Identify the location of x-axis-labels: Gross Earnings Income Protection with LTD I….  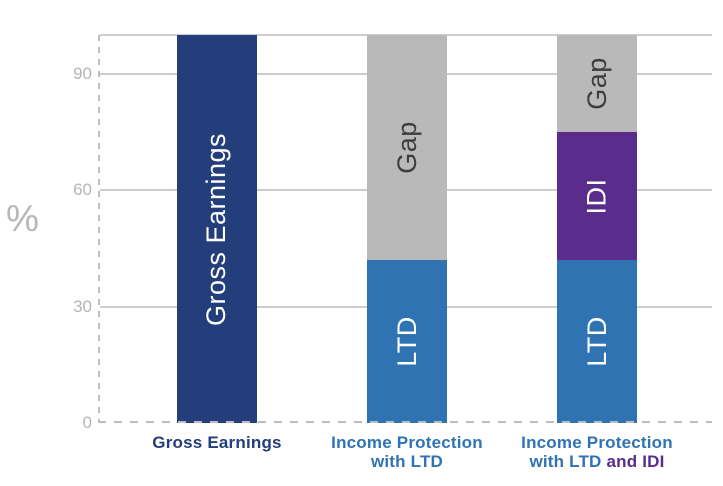
(361, 457).